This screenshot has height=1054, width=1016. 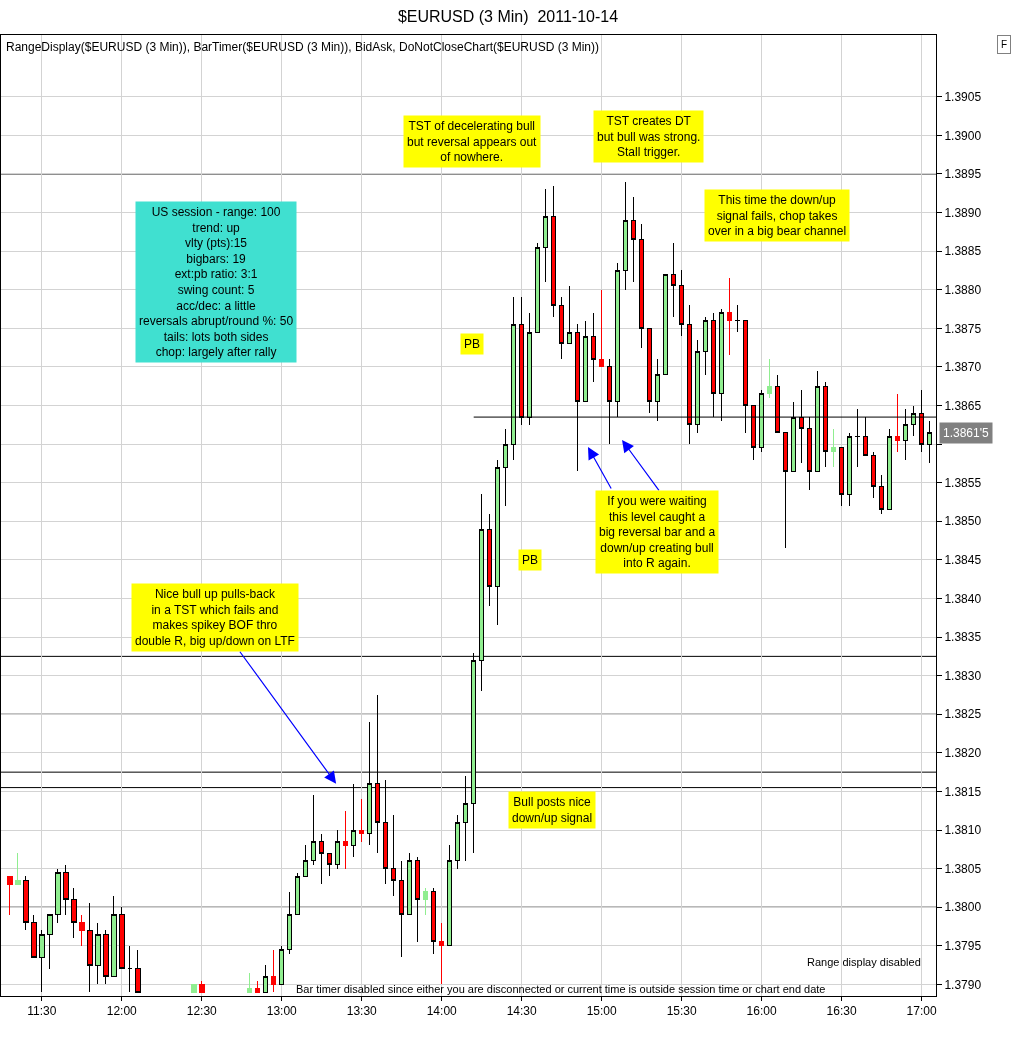 I want to click on y-tick-label: 1.3850, so click(x=963, y=521).